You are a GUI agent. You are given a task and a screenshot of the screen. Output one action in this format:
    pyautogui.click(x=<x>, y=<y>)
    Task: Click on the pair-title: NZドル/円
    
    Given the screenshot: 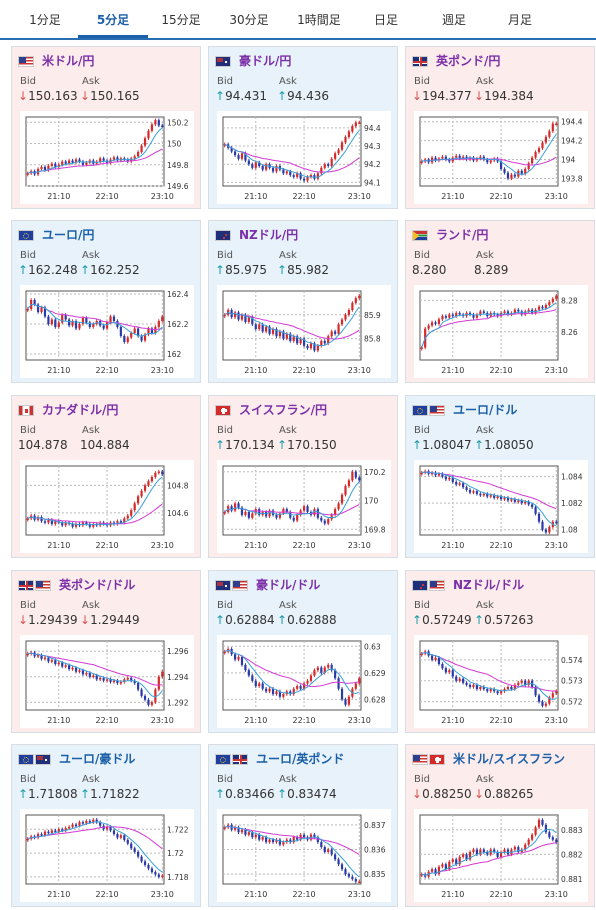 What is the action you would take?
    pyautogui.click(x=269, y=235)
    